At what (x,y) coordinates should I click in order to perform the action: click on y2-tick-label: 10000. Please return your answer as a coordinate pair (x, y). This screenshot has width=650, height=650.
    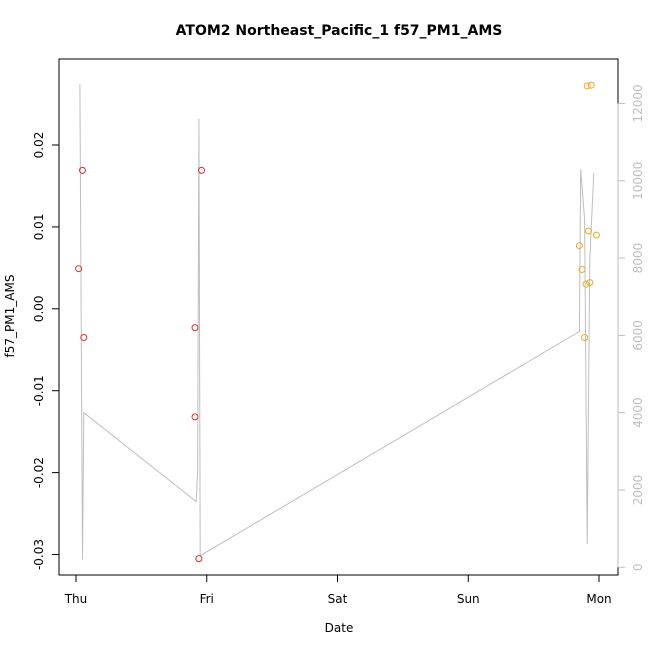
    Looking at the image, I should click on (638, 181).